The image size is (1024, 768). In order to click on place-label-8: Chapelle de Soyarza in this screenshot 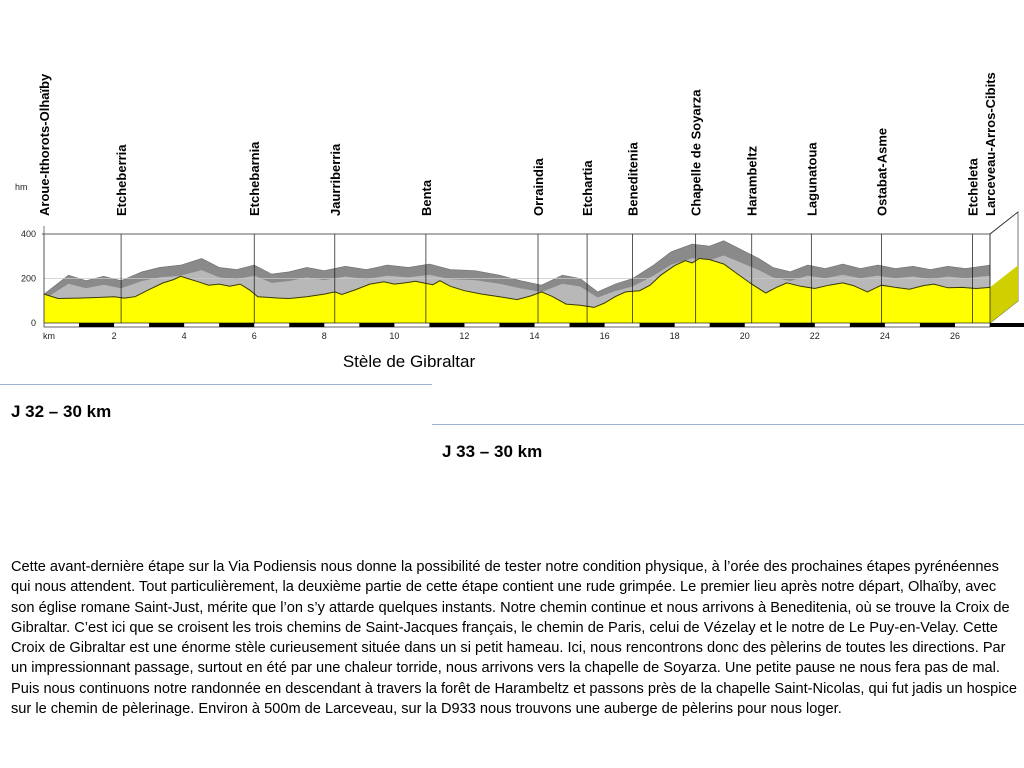, I will do `click(696, 152)`.